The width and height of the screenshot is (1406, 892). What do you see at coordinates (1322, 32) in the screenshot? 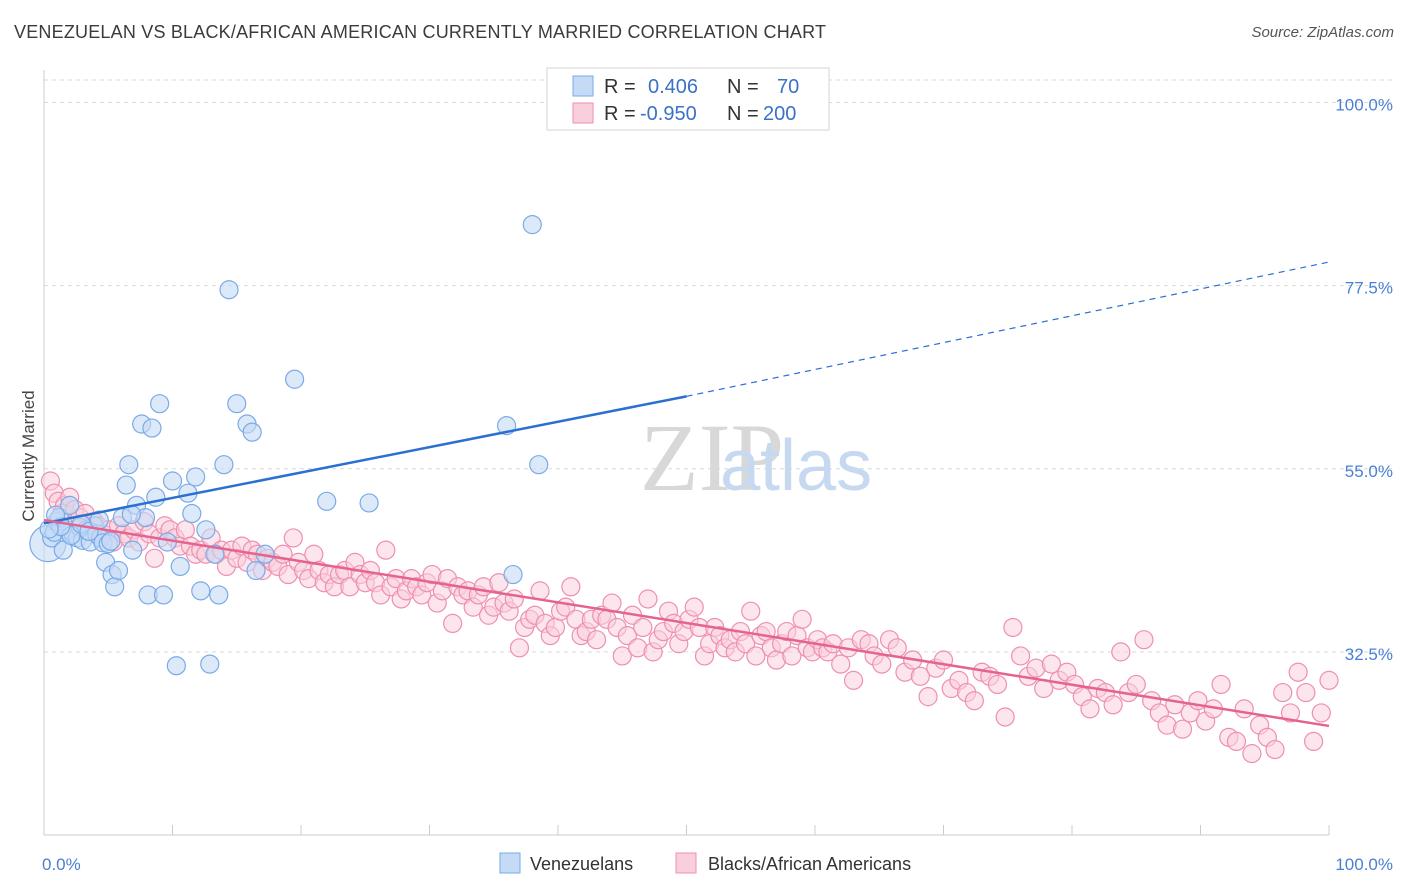
I see `source-label: Source: ZipAtlas.com` at bounding box center [1322, 32].